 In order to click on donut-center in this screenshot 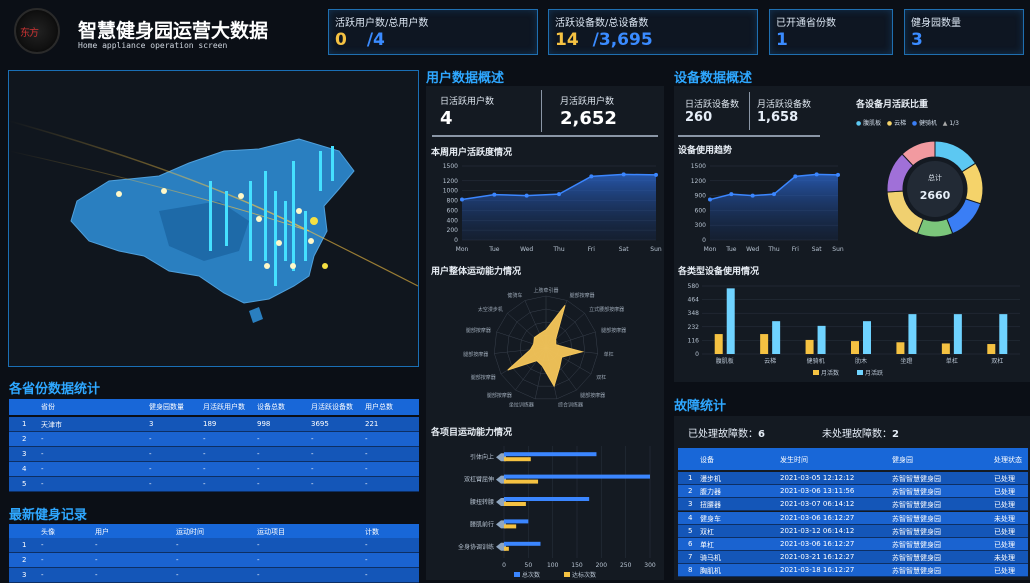, I will do `click(935, 189)`.